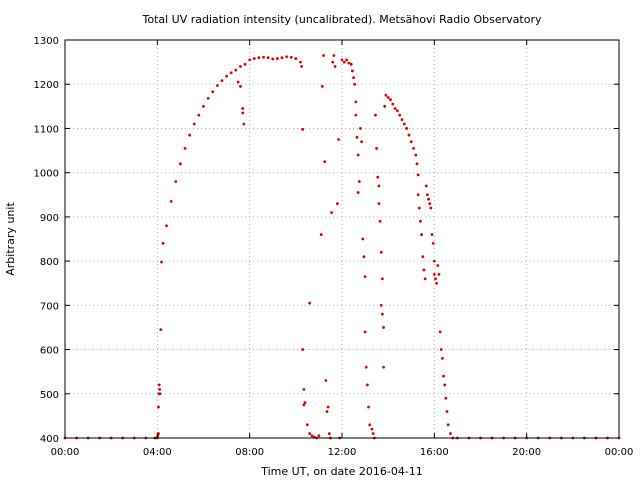  Describe the element at coordinates (49, 439) in the screenshot. I see `y-tick-label: 400` at that location.